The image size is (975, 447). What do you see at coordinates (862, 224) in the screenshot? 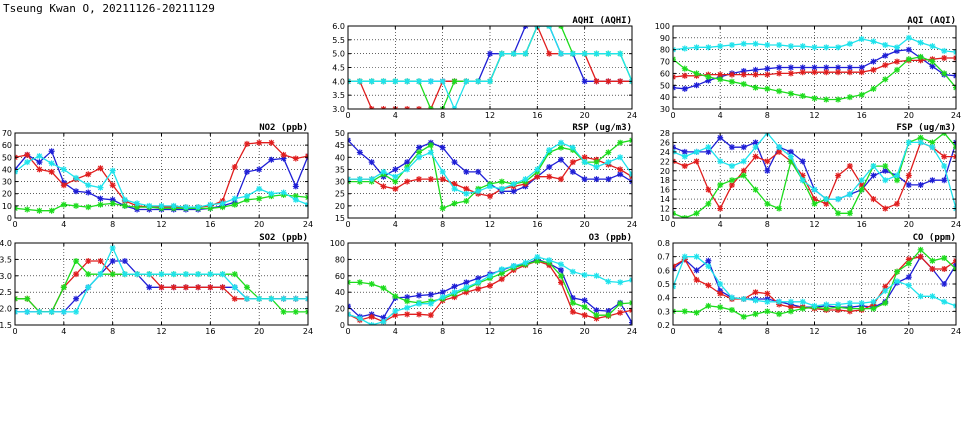
I see `x-tick-label: 16` at bounding box center [862, 224].